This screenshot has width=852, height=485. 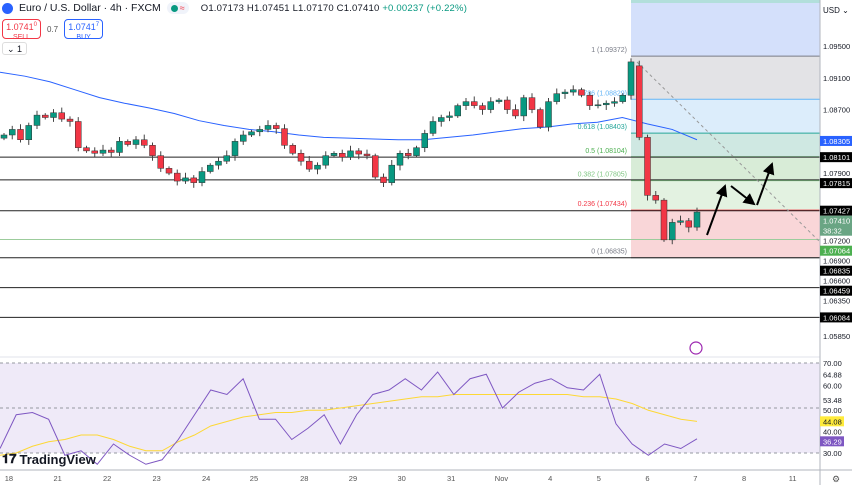 I want to click on price-tag-label: 1.07427, so click(x=836, y=211).